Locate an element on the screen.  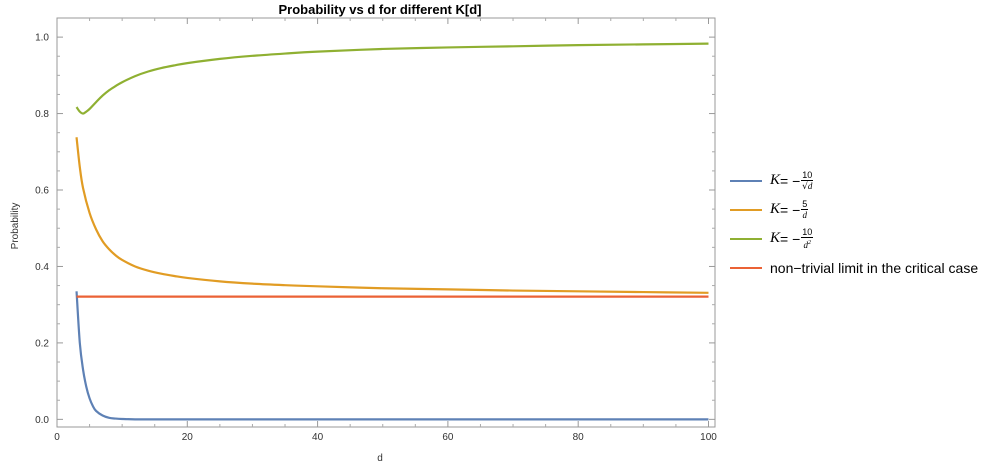
legend-item-critical-limit: non−trivial limit in the critical case is located at coordinates (865, 267).